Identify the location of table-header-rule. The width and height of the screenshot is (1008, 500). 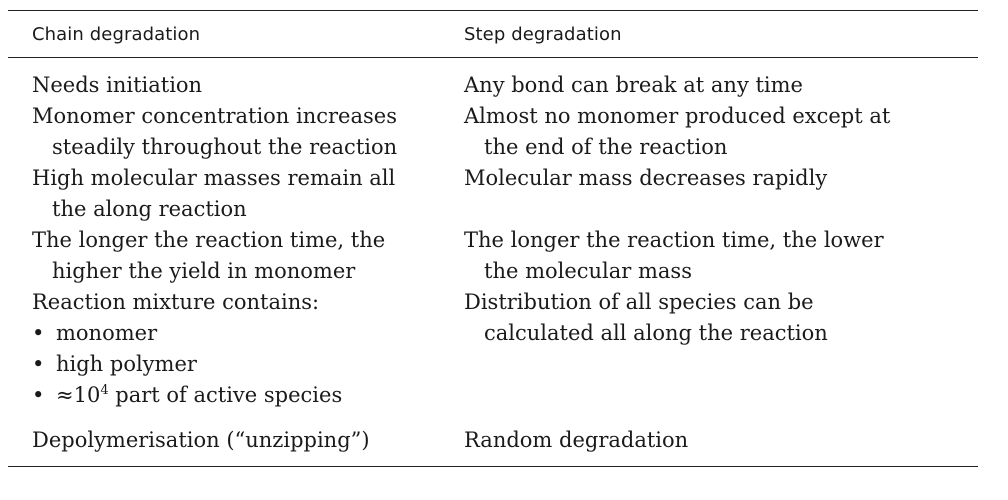
(493, 57).